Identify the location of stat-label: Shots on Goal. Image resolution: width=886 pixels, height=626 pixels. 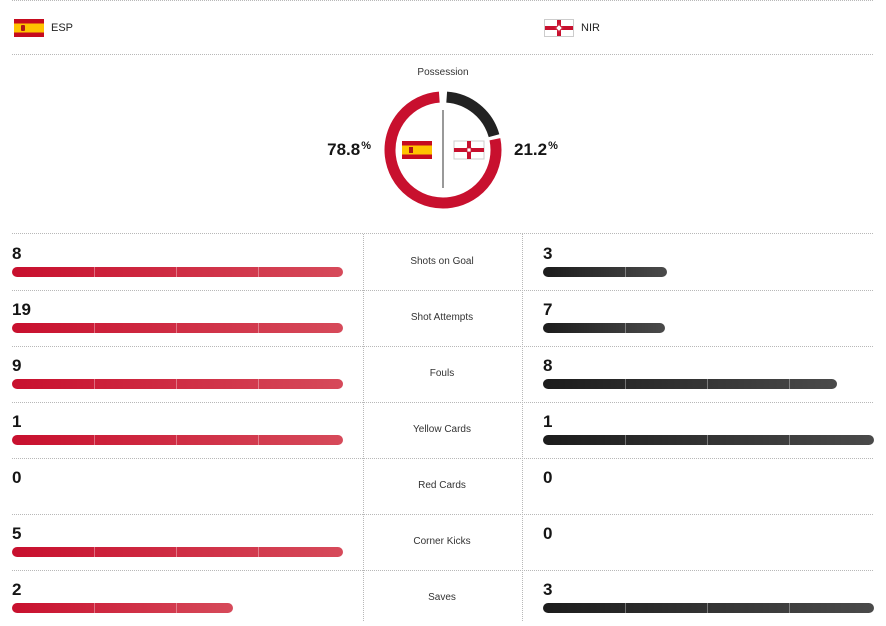
(442, 261).